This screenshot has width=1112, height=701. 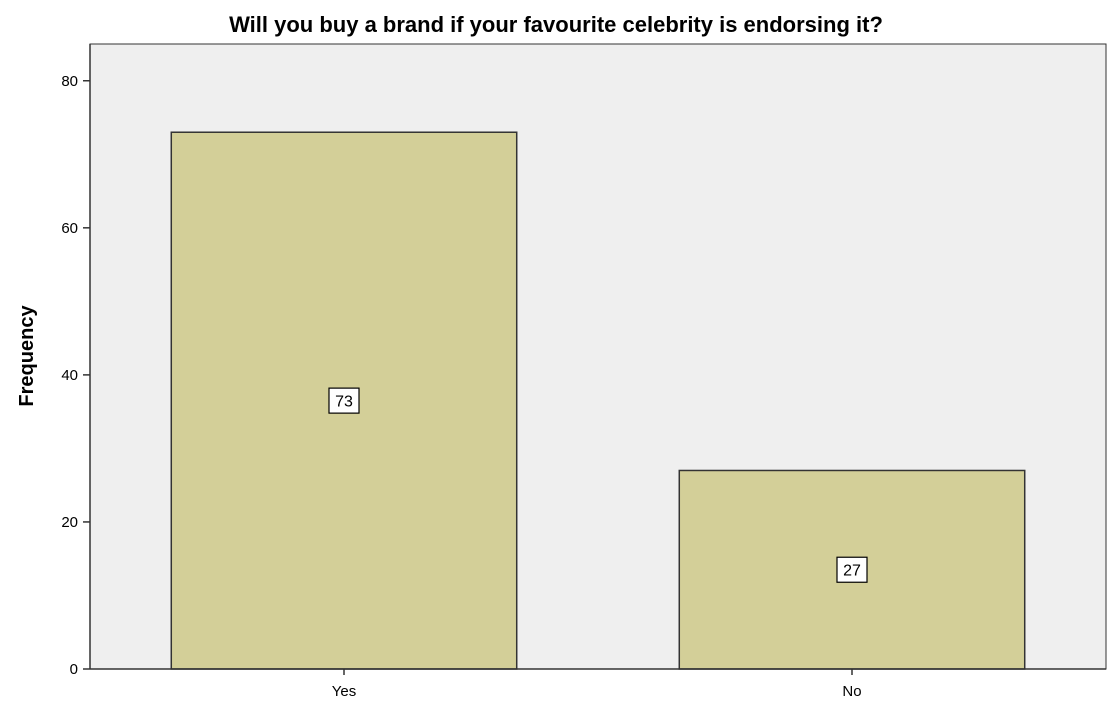 I want to click on y-axis-label: Frequency, so click(x=27, y=356).